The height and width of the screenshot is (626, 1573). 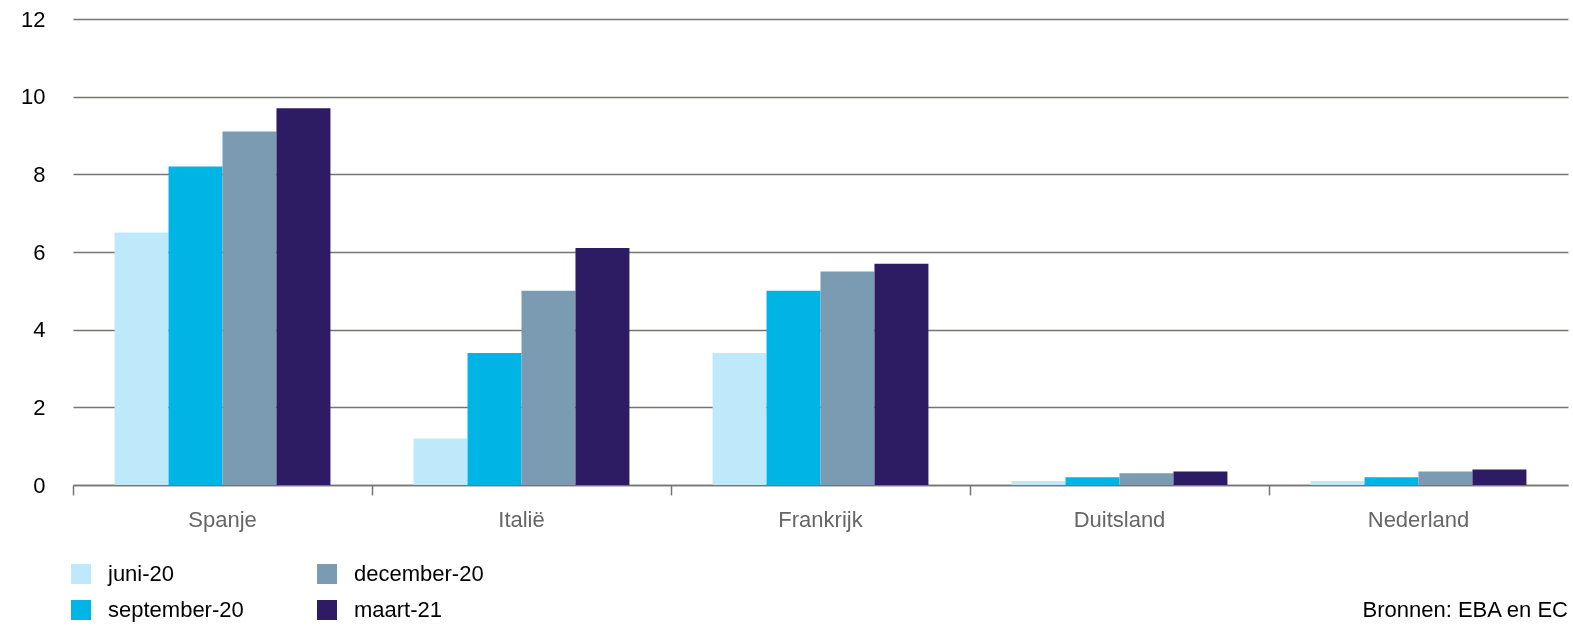 I want to click on y-tick-label: 0, so click(x=39, y=485).